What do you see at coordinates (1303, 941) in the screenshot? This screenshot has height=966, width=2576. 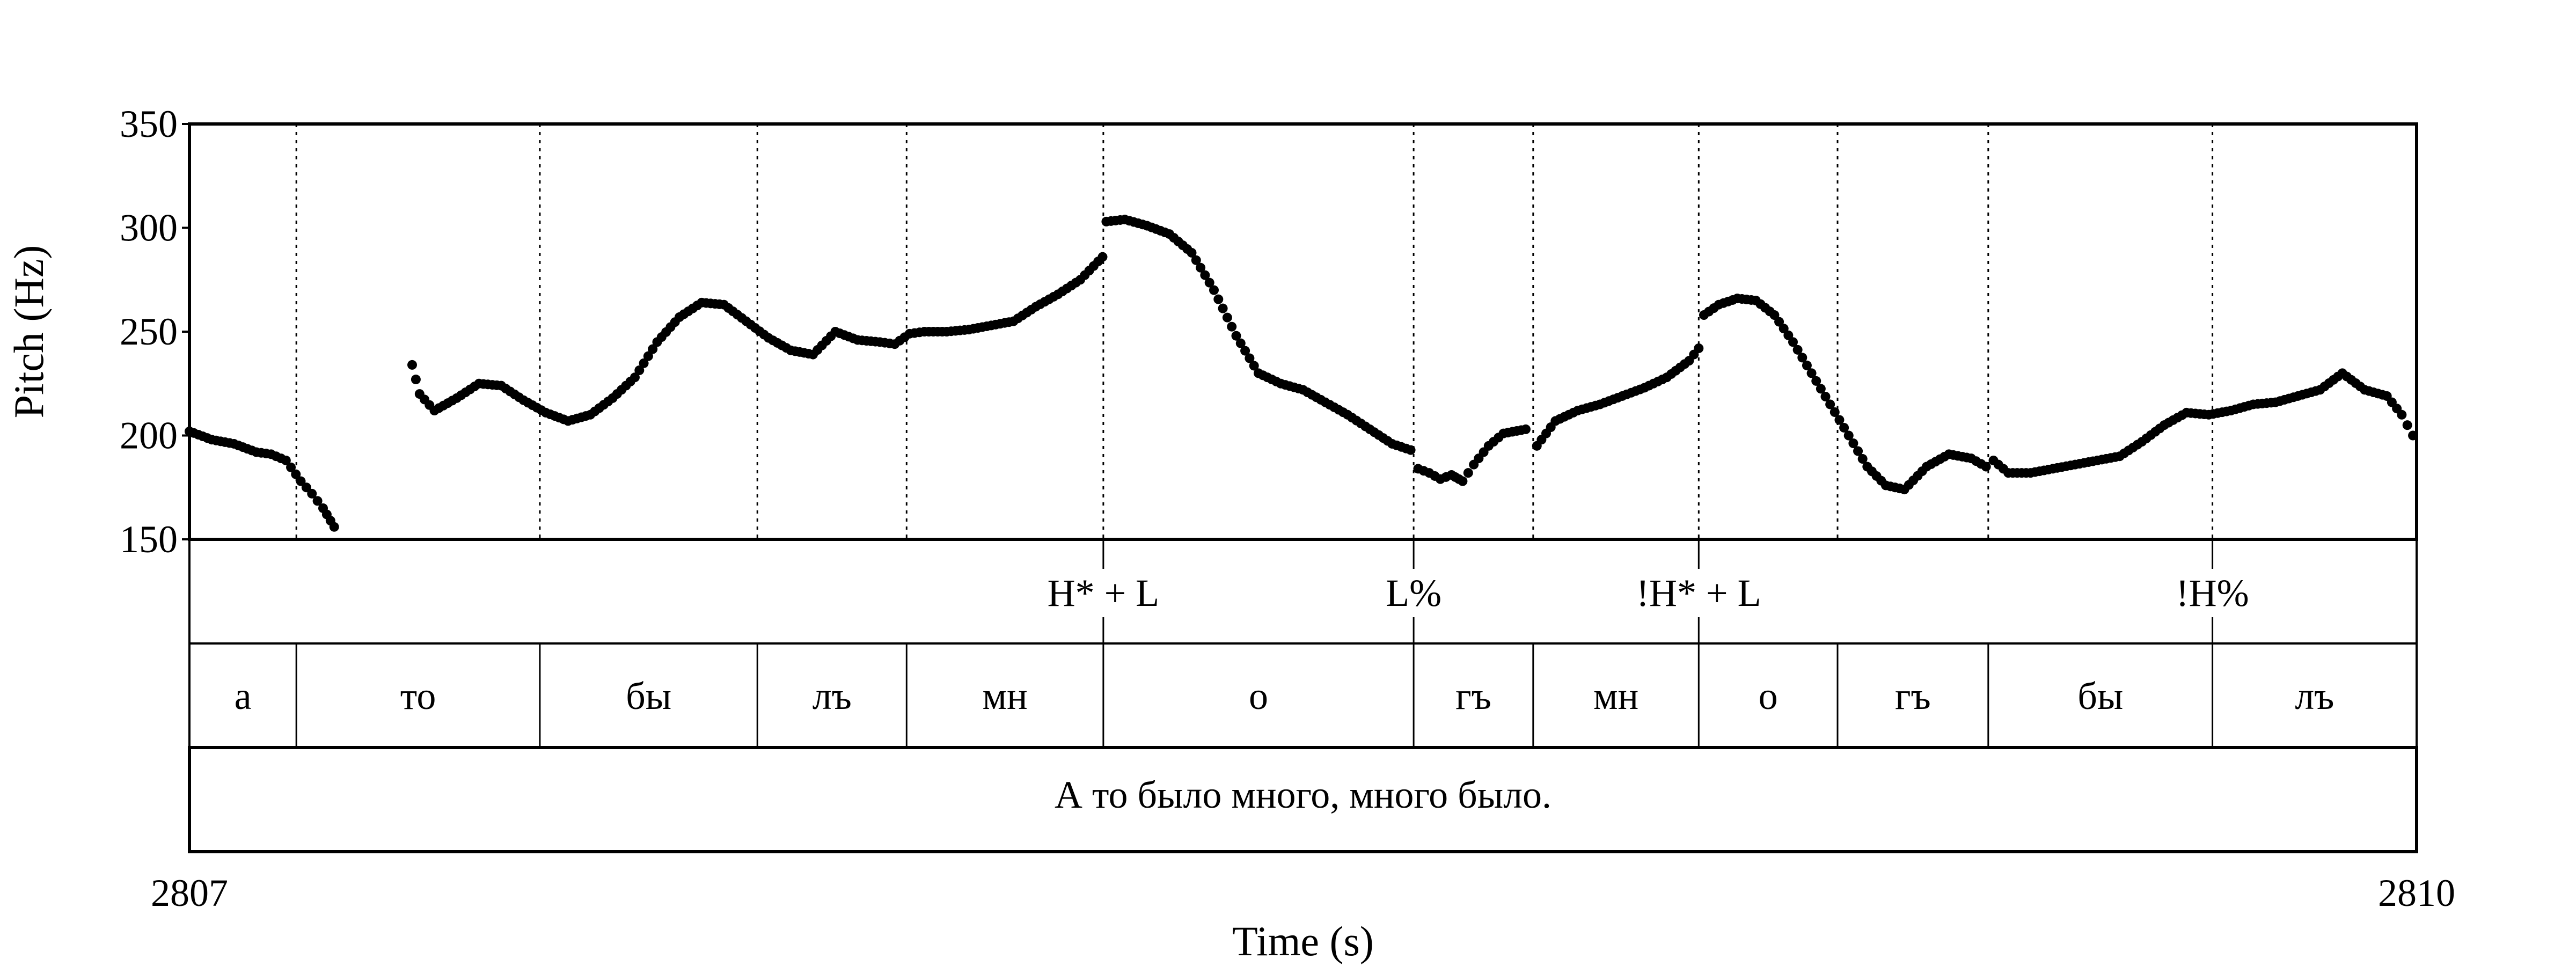 I see `x-axis-label: Time (s)` at bounding box center [1303, 941].